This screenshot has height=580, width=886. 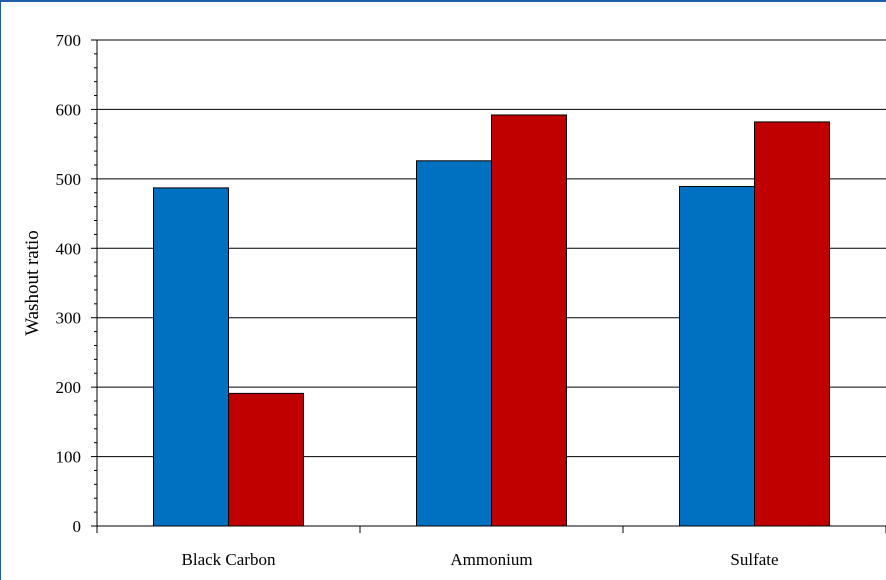 What do you see at coordinates (69, 387) in the screenshot?
I see `y-tick-label-200: 200` at bounding box center [69, 387].